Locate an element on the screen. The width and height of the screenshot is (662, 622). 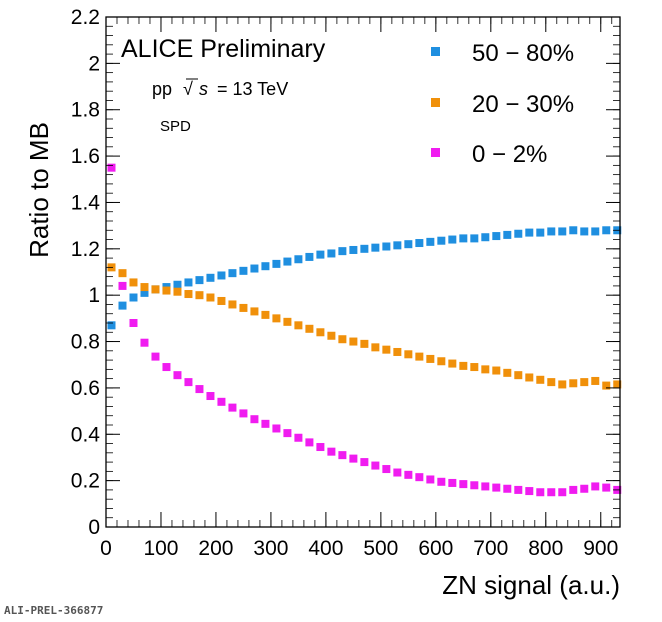
x-tick-label: 800 is located at coordinates (545, 548).